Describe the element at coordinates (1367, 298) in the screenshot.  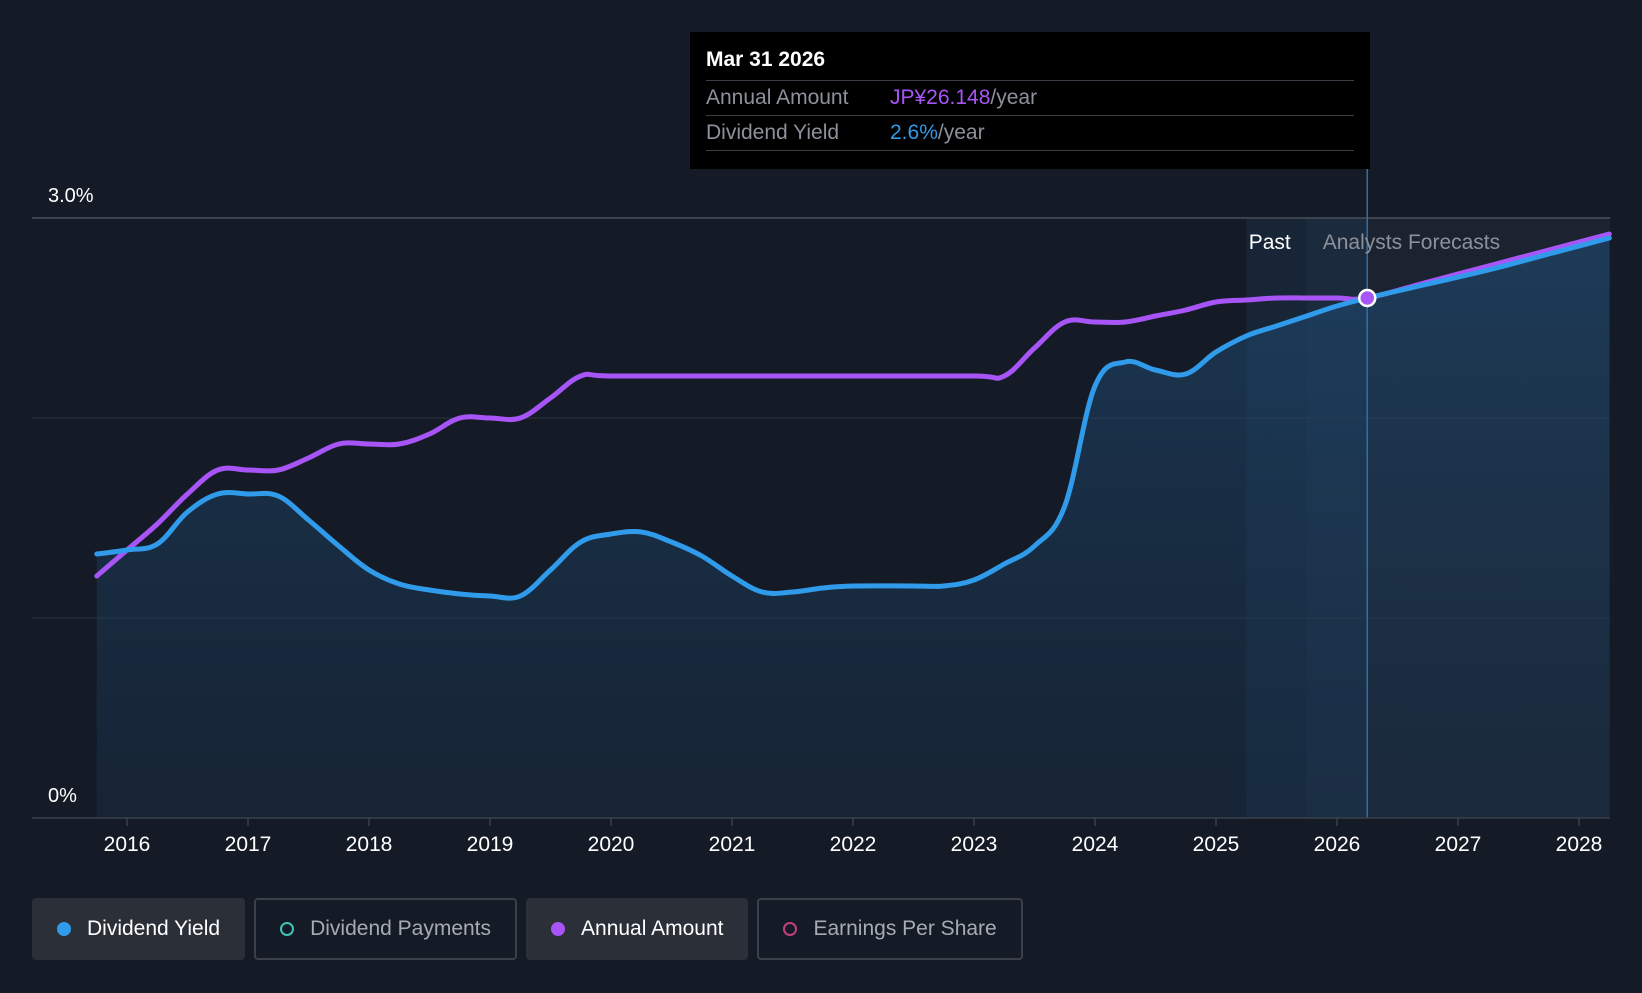
I see `hover-marker` at that location.